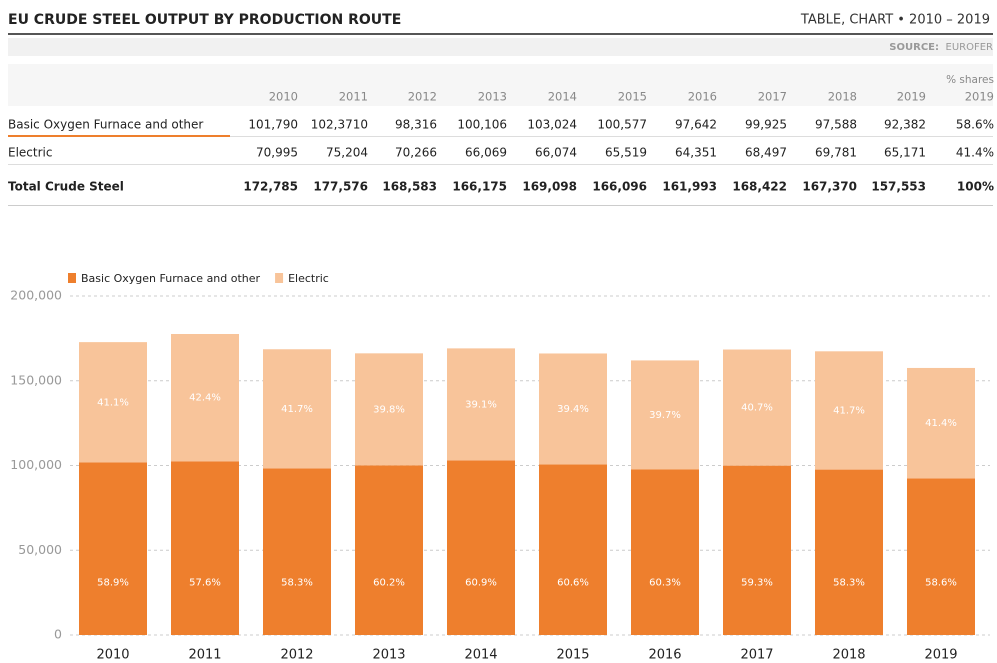 This screenshot has height=663, width=997. What do you see at coordinates (171, 278) in the screenshot?
I see `legend-label: Basic Oxygen Furnace and other` at bounding box center [171, 278].